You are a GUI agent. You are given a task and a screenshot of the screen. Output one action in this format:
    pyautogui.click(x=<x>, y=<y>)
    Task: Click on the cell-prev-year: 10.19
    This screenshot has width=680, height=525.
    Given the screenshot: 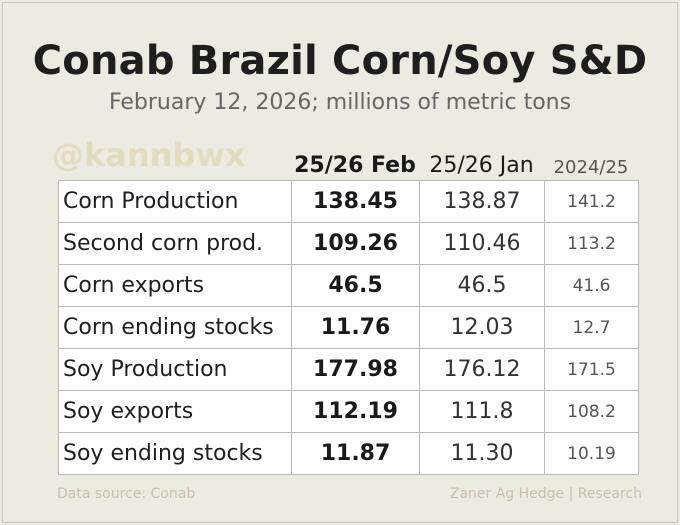 What is the action you would take?
    pyautogui.click(x=591, y=453)
    